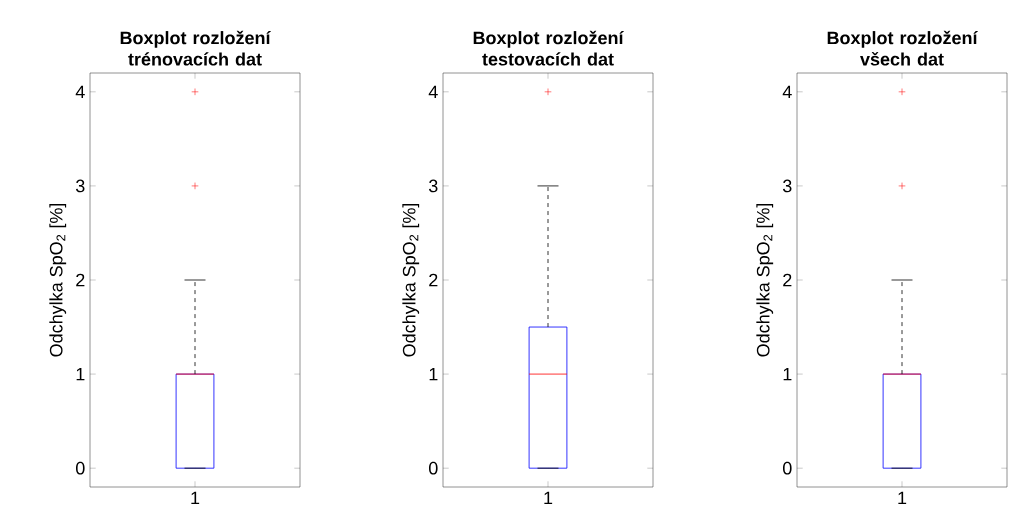 Image resolution: width=1016 pixels, height=519 pixels. Describe the element at coordinates (195, 48) in the screenshot. I see `chart-title: Boxplot rozložení trénovacích dat` at that location.